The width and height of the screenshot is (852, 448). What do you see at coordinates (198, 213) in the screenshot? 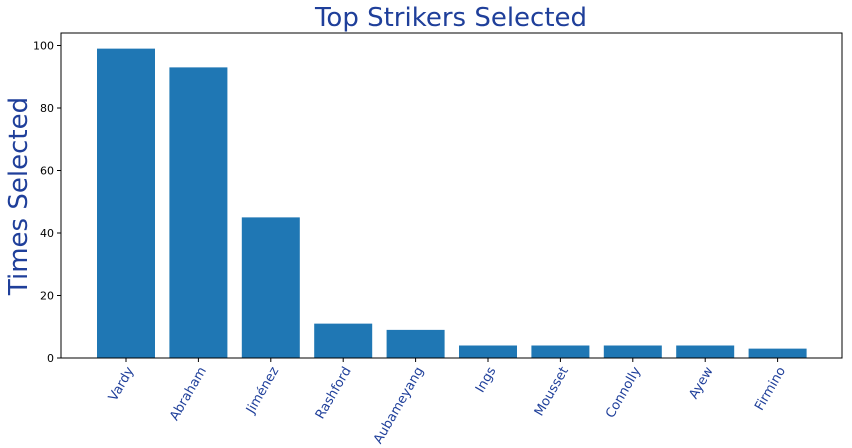
I see `bar-abraham` at bounding box center [198, 213].